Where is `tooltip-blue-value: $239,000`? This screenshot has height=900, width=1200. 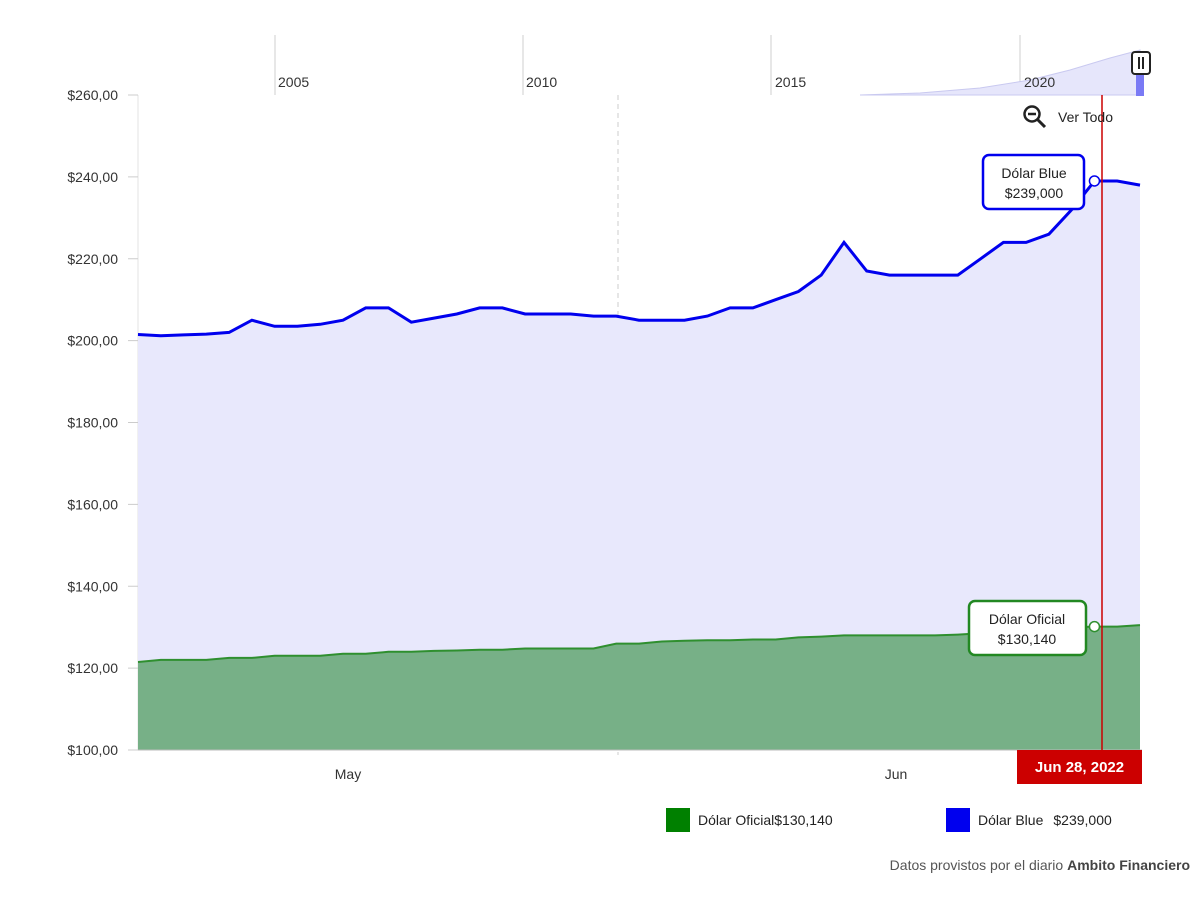 tooltip-blue-value: $239,000 is located at coordinates (1034, 193).